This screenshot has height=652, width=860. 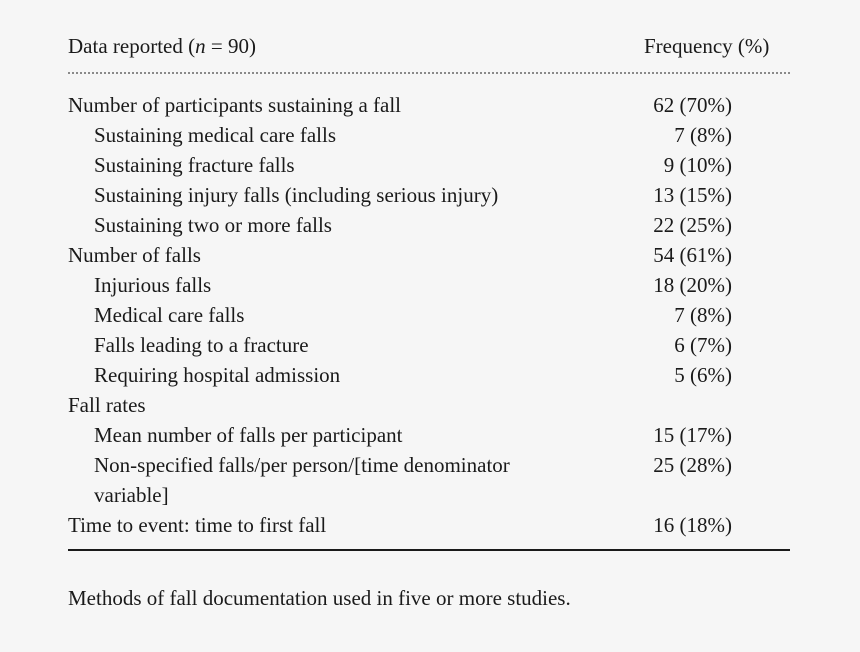 What do you see at coordinates (234, 105) in the screenshot?
I see `row-label: Number of participants sustaining a fall` at bounding box center [234, 105].